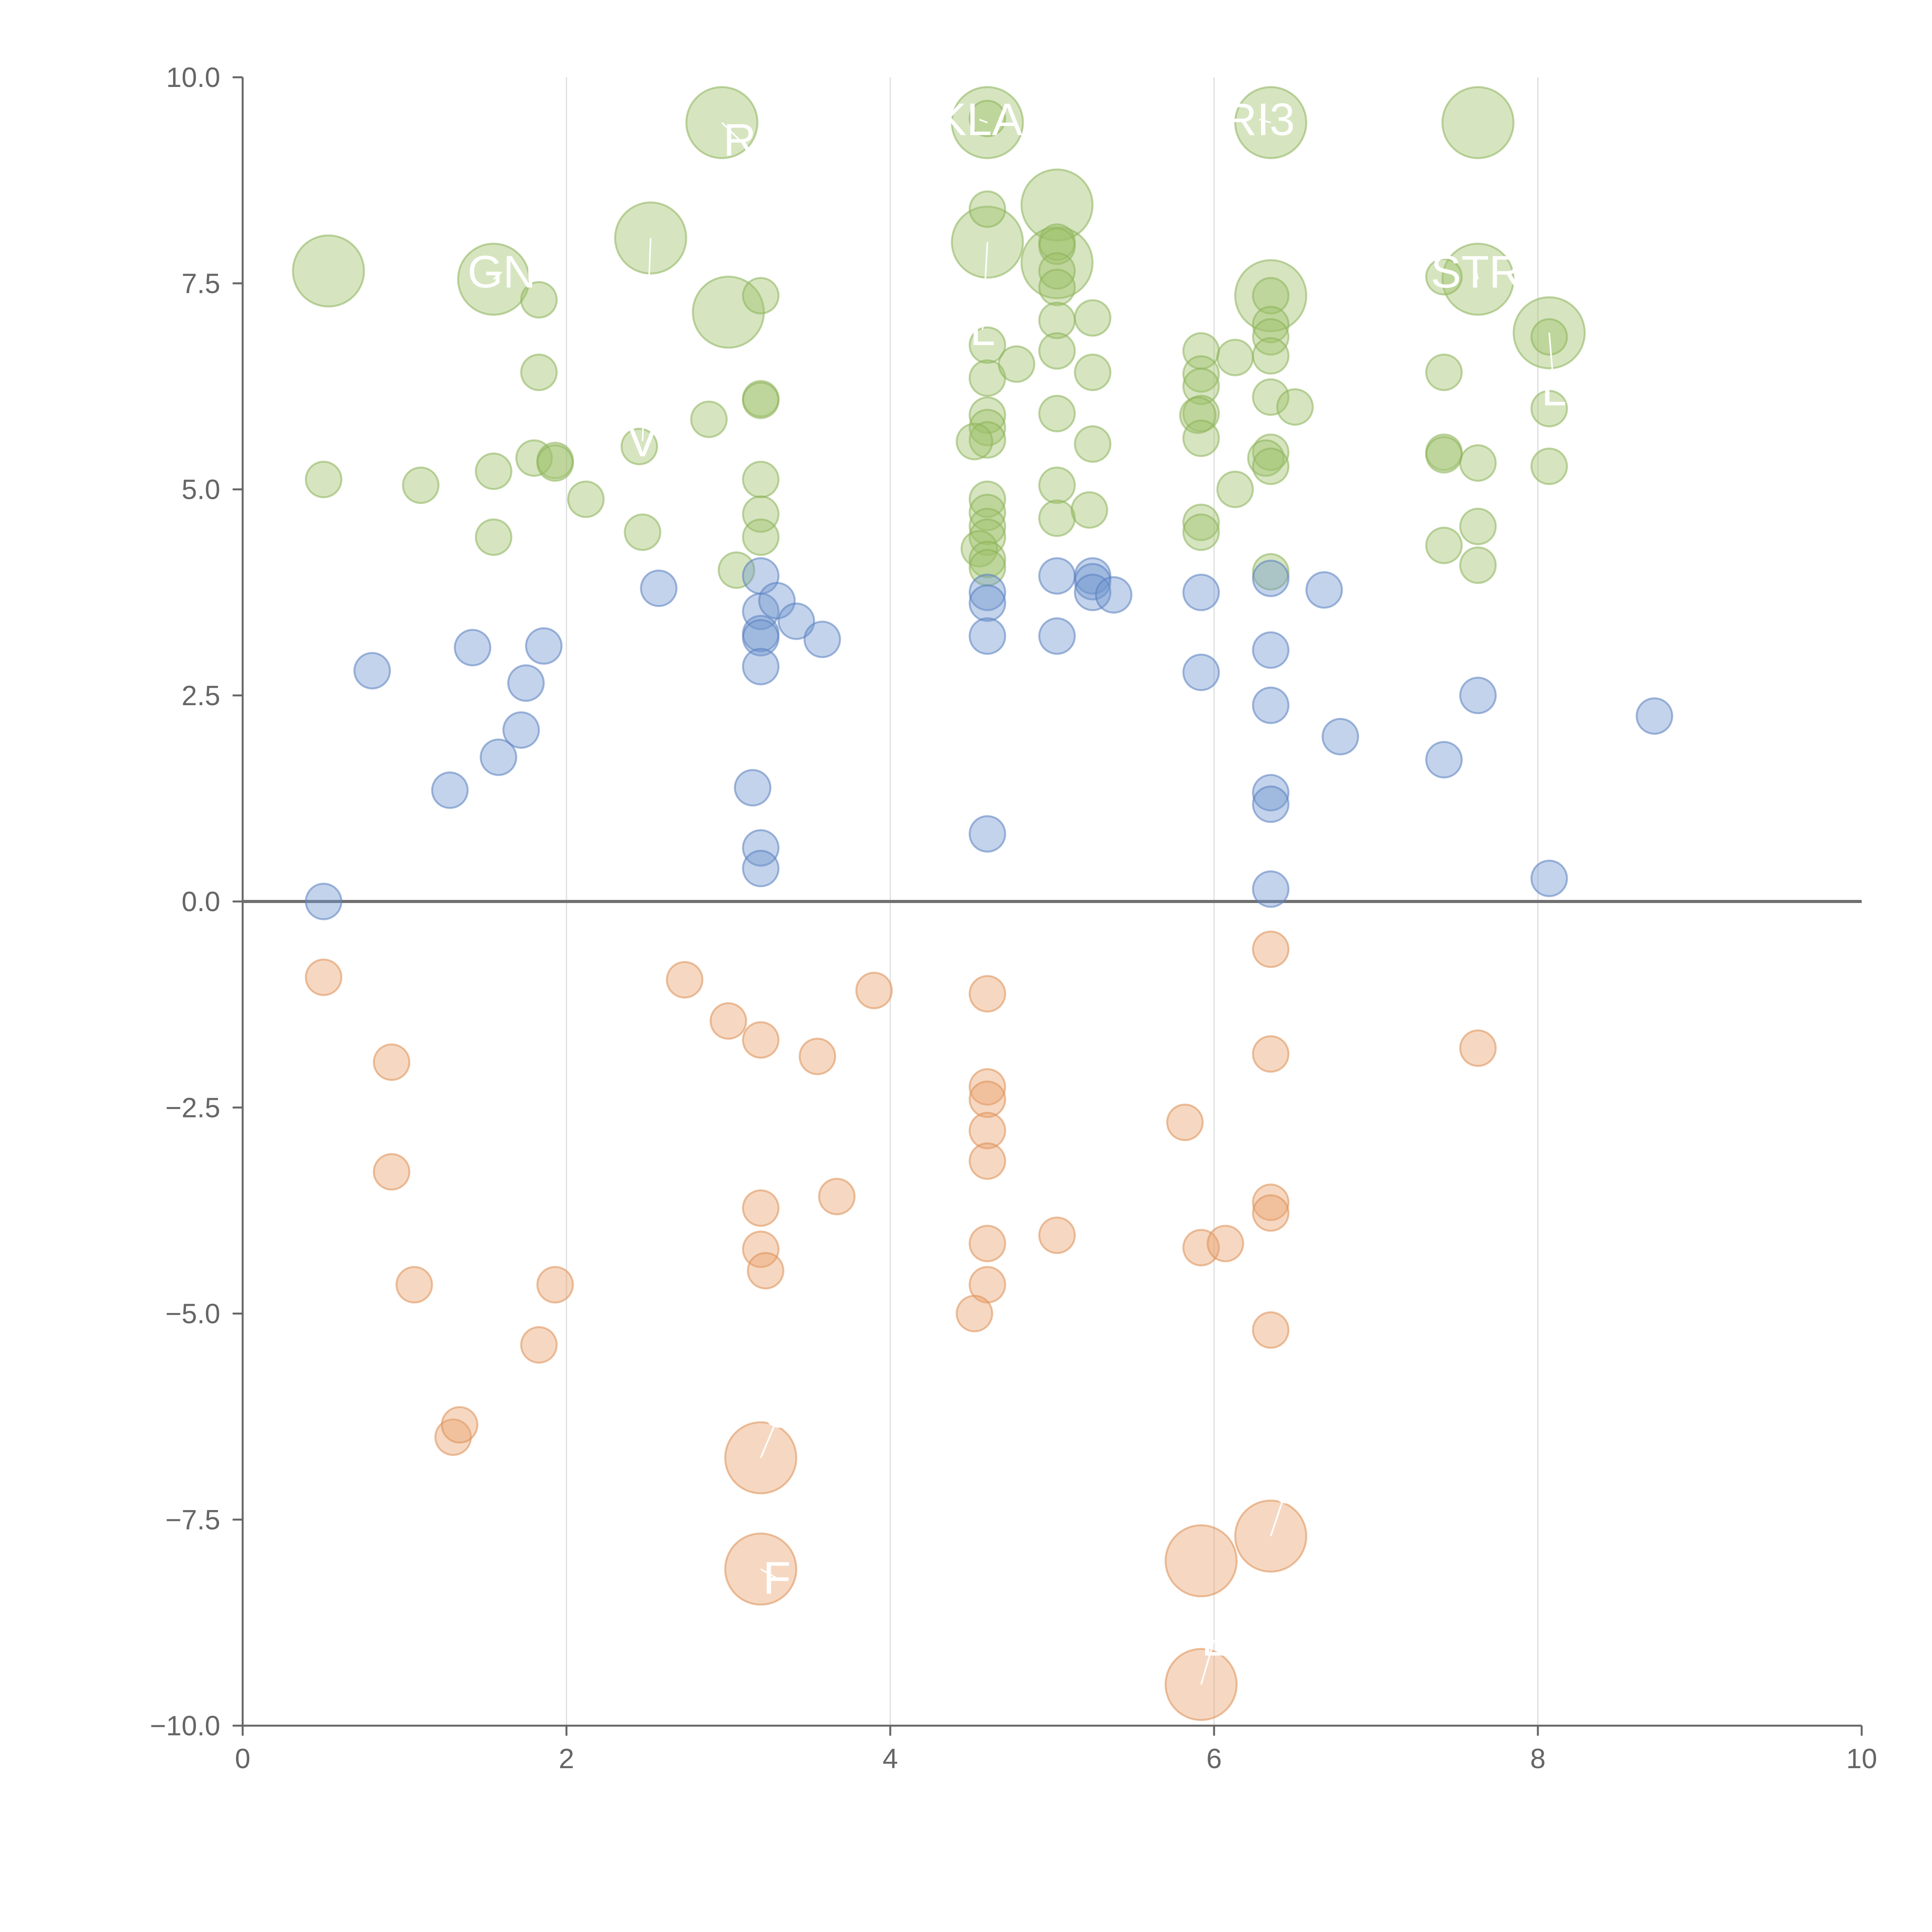 Image resolution: width=1932 pixels, height=1932 pixels. What do you see at coordinates (201, 901) in the screenshot?
I see `y-tick-label: 0.0` at bounding box center [201, 901].